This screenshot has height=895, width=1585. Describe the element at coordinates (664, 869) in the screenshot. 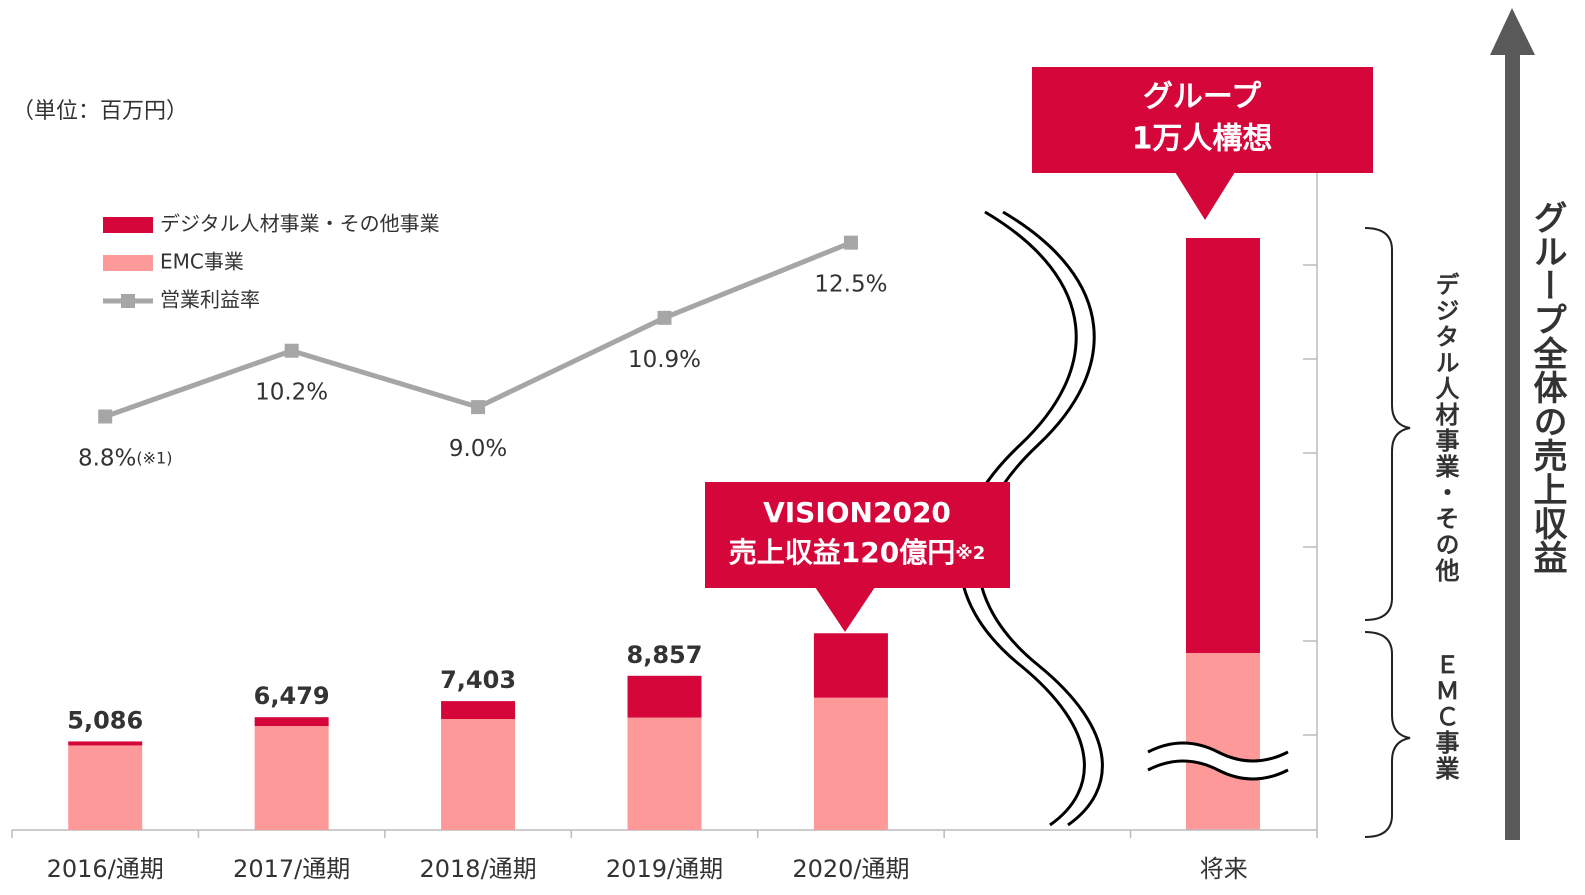

I see `x-tick-label: 2019/通期` at that location.